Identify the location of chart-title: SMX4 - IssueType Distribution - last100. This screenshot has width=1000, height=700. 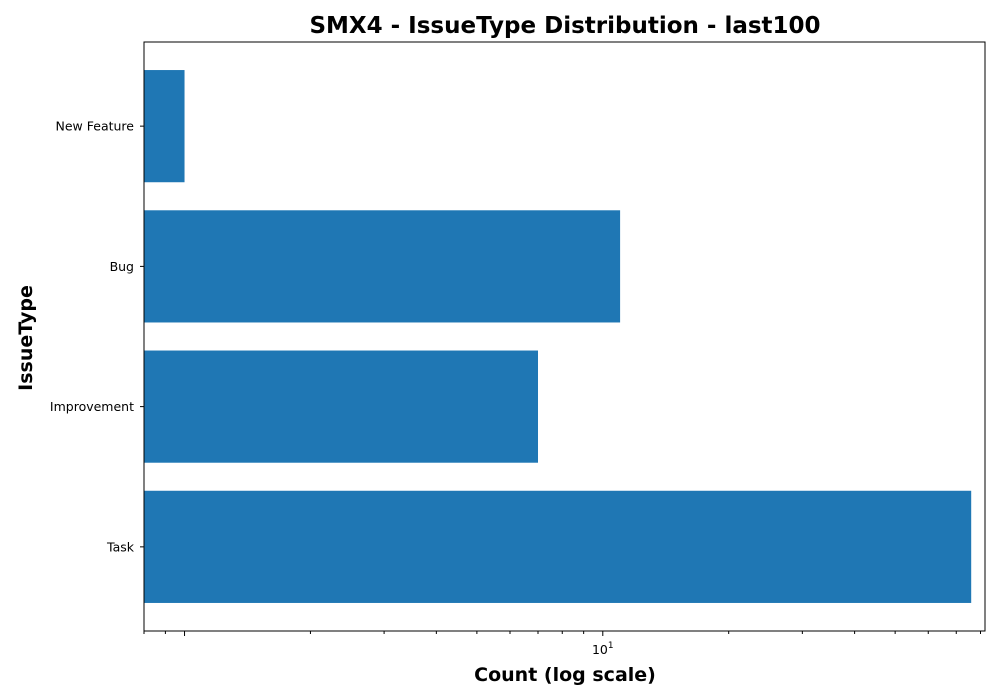
(564, 26).